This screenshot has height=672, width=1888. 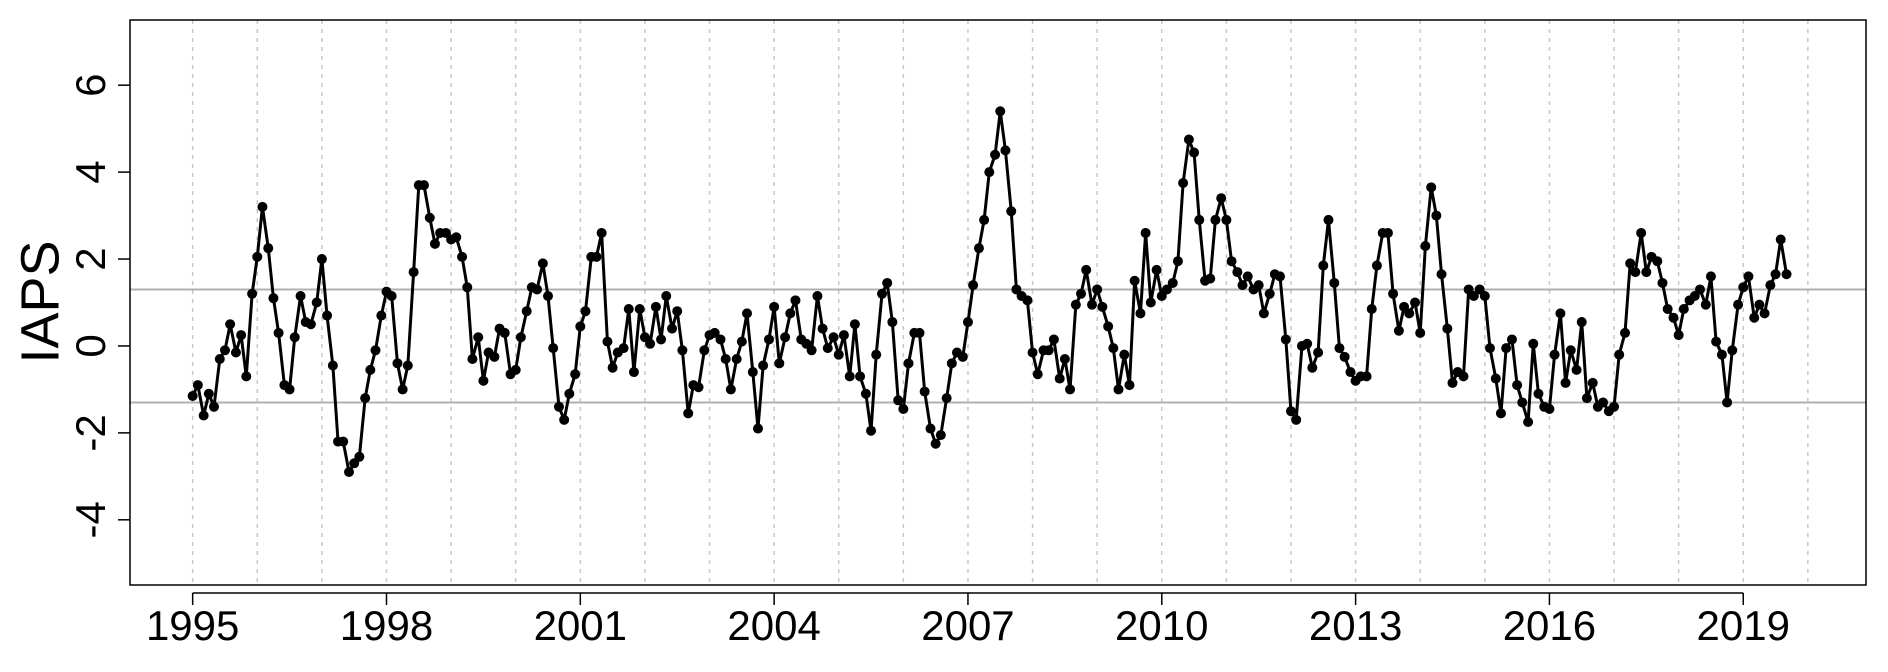 What do you see at coordinates (90, 85) in the screenshot?
I see `y-tick-label: 6` at bounding box center [90, 85].